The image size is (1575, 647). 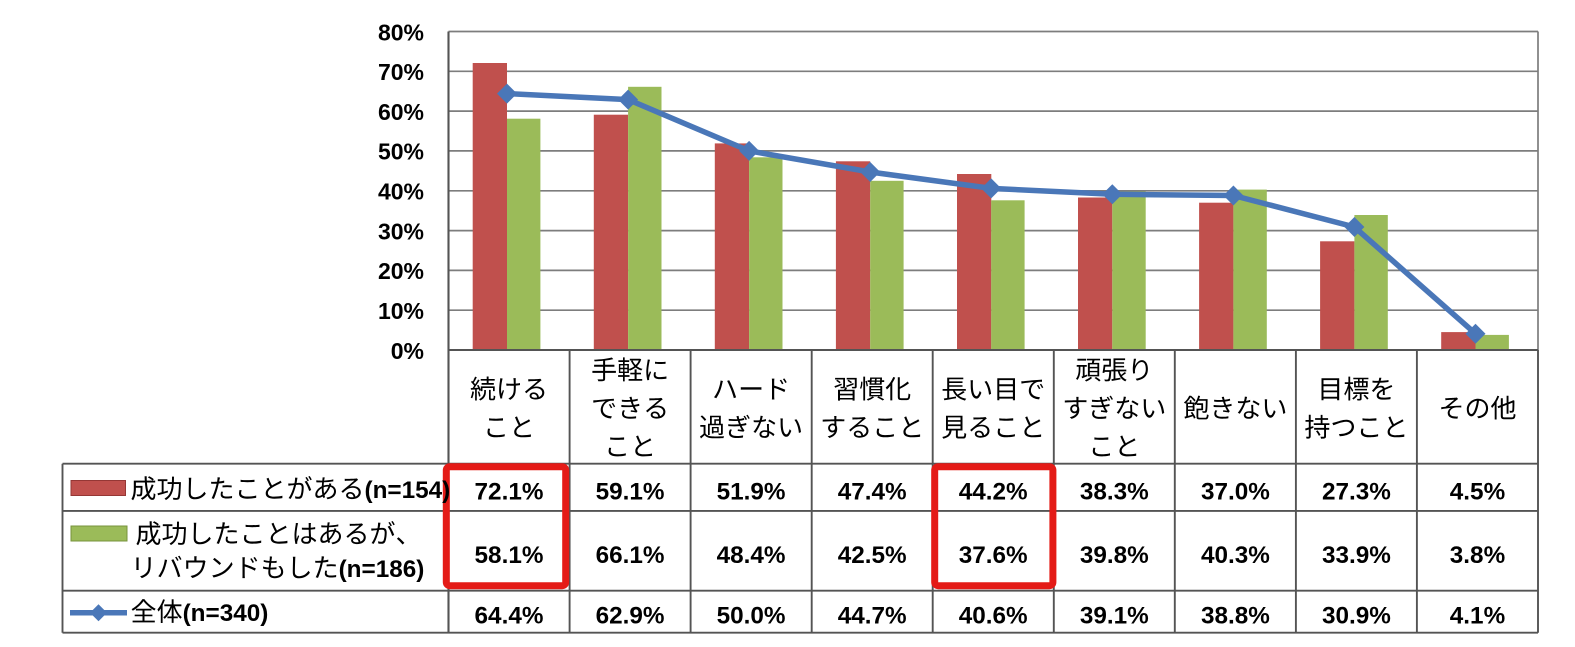 What do you see at coordinates (1114, 616) in the screenshot?
I see `svg-text: 39.1%` at bounding box center [1114, 616].